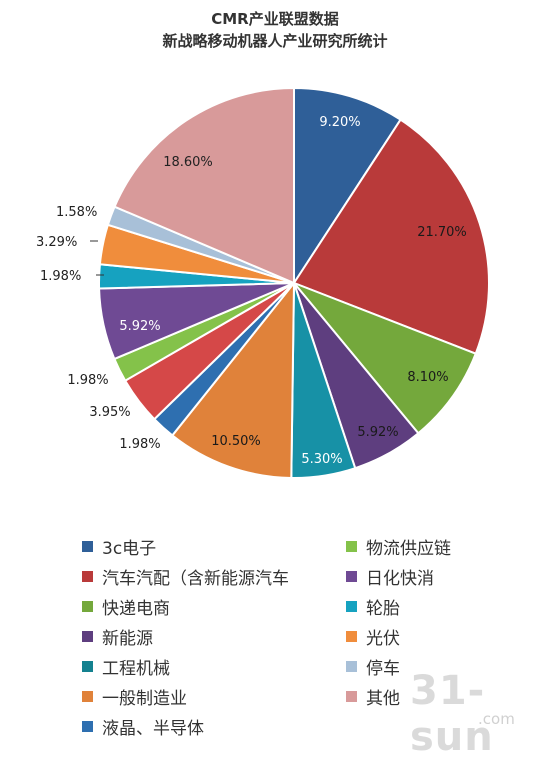 Image resolution: width=550 pixels, height=760 pixels. Describe the element at coordinates (427, 377) in the screenshot. I see `slice-value-label: 8.10%` at that location.